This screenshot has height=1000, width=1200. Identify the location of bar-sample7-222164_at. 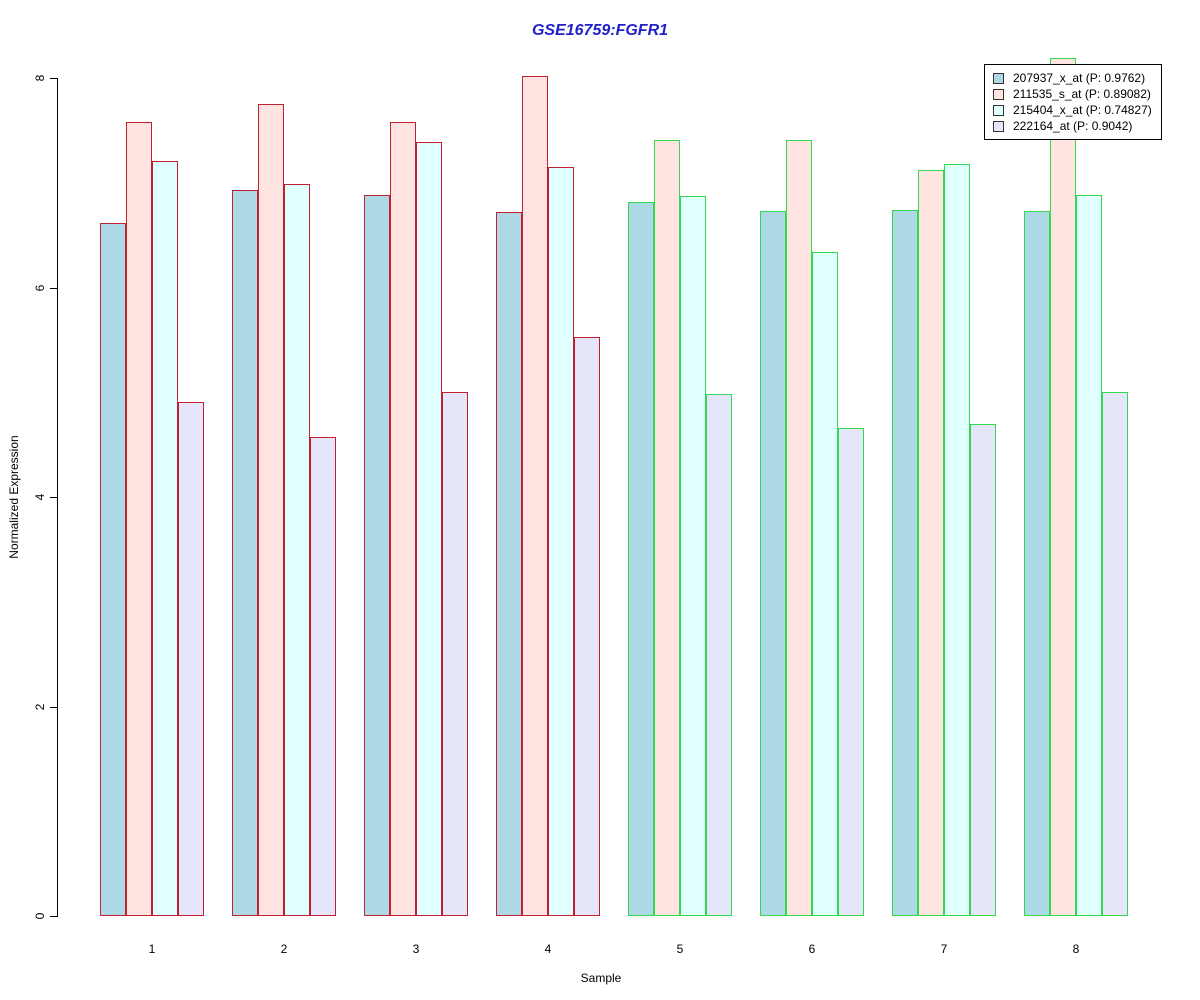
(983, 670).